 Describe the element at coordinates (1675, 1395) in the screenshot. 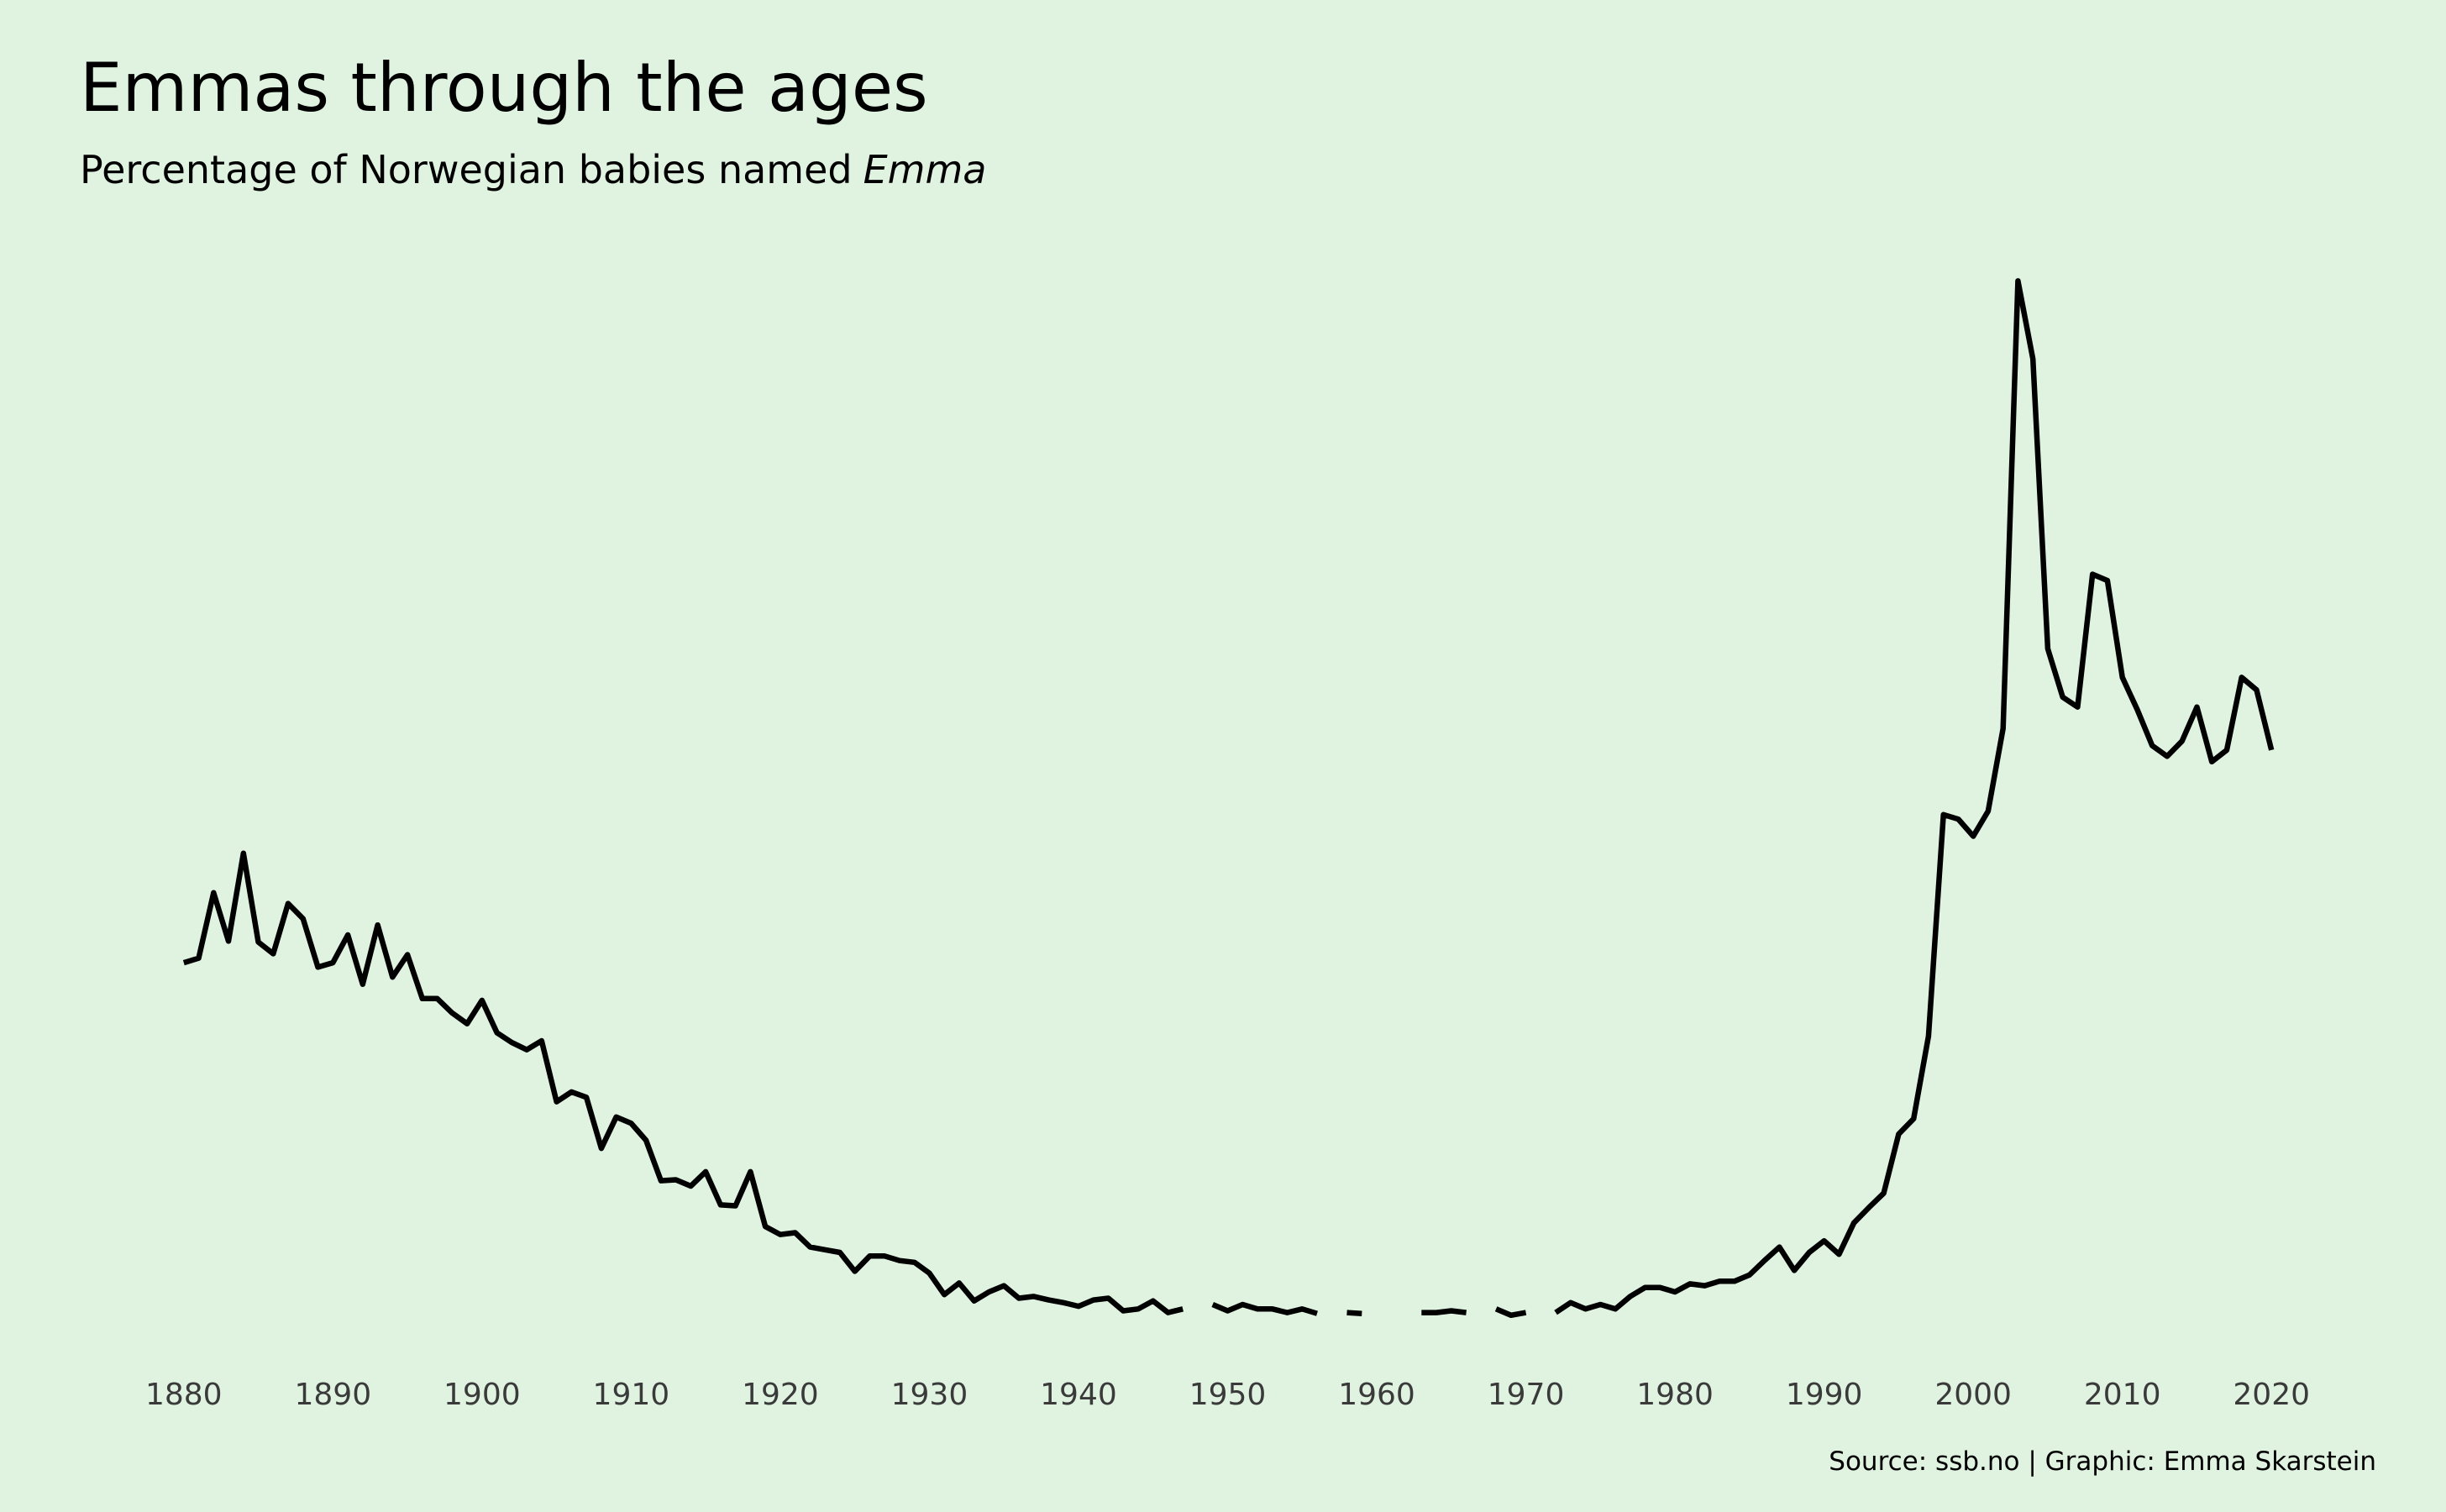

I see `x-tick-label: 1980` at that location.